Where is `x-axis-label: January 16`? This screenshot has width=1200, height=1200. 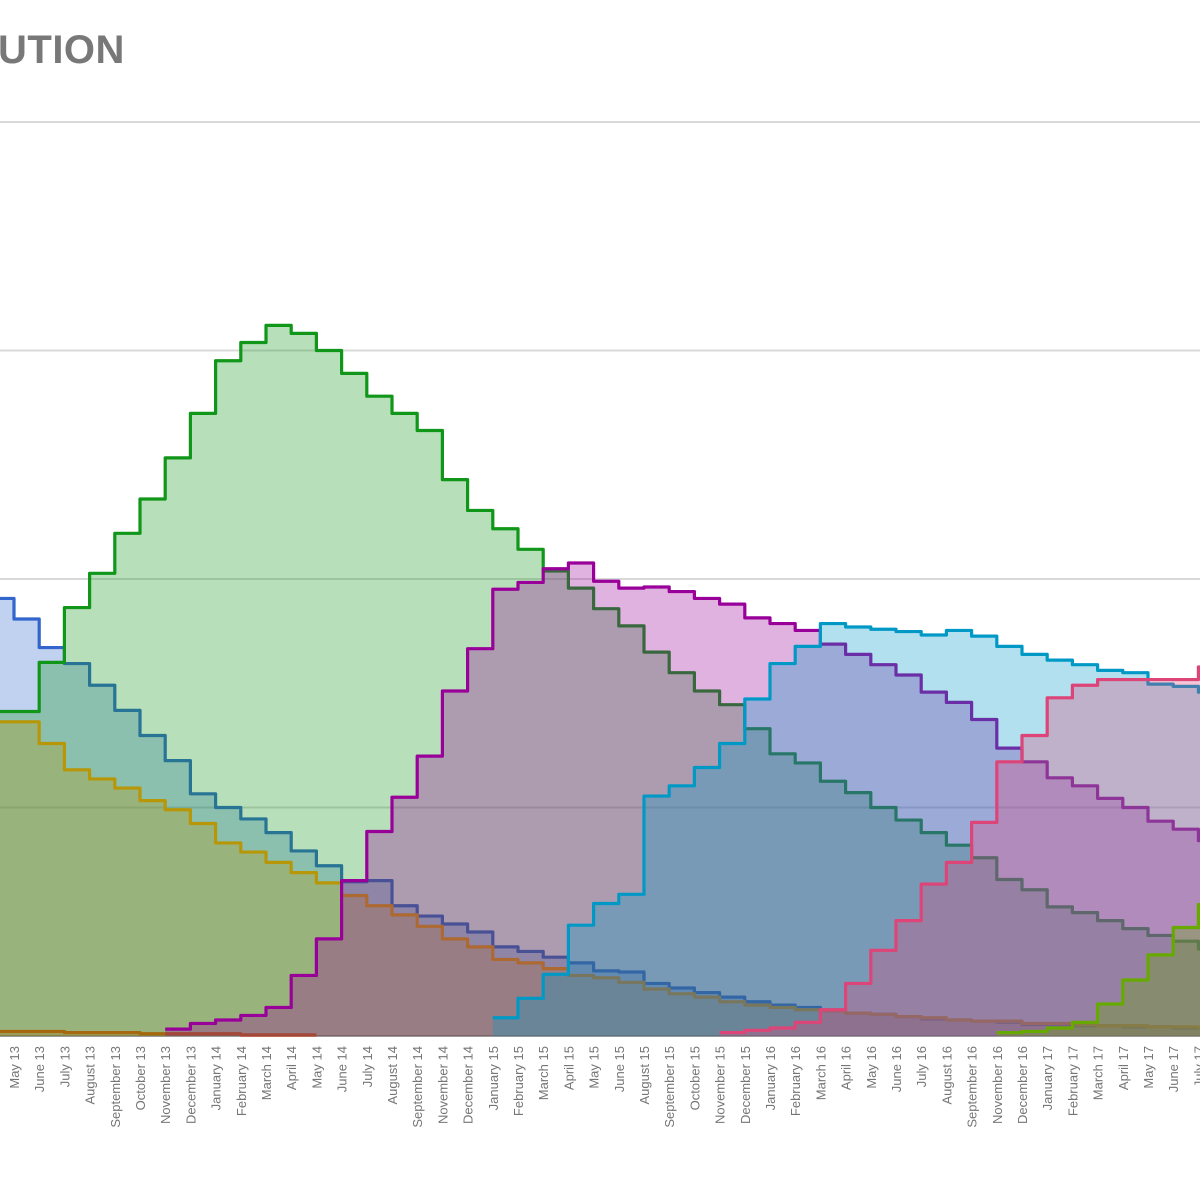
x-axis-label: January 16 is located at coordinates (770, 1078).